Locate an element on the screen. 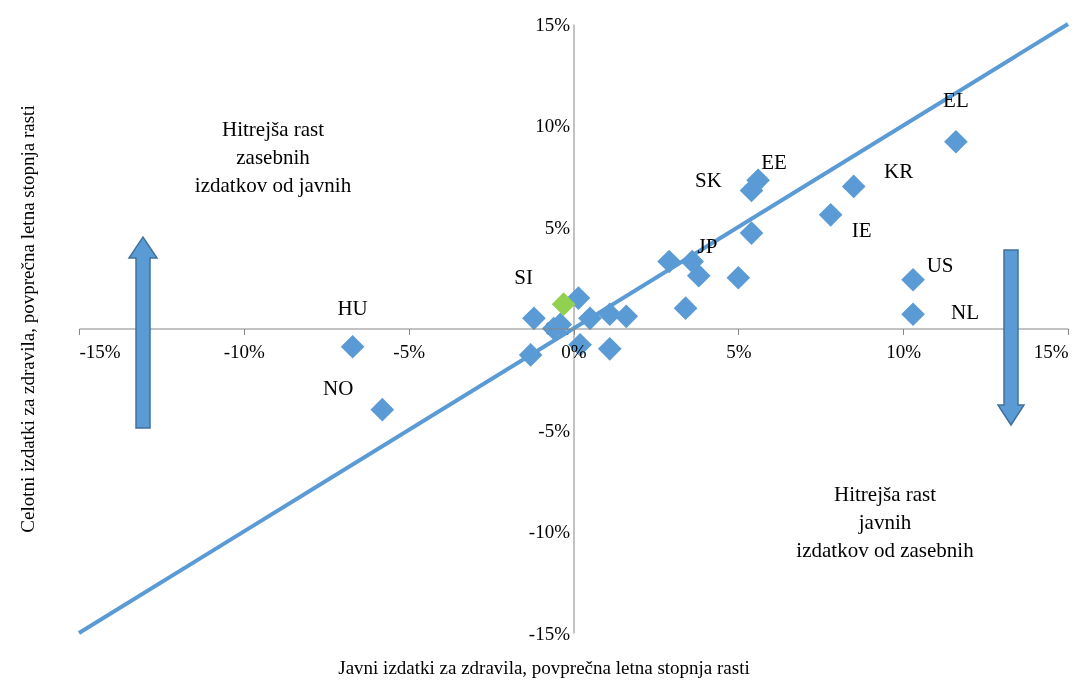 Image resolution: width=1091 pixels, height=684 pixels. annotation: NL is located at coordinates (965, 312).